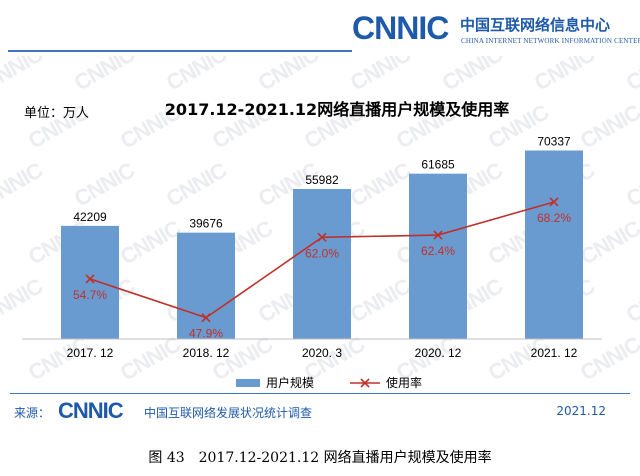 The width and height of the screenshot is (640, 476). What do you see at coordinates (365, 383) in the screenshot?
I see `legend-marker` at bounding box center [365, 383].